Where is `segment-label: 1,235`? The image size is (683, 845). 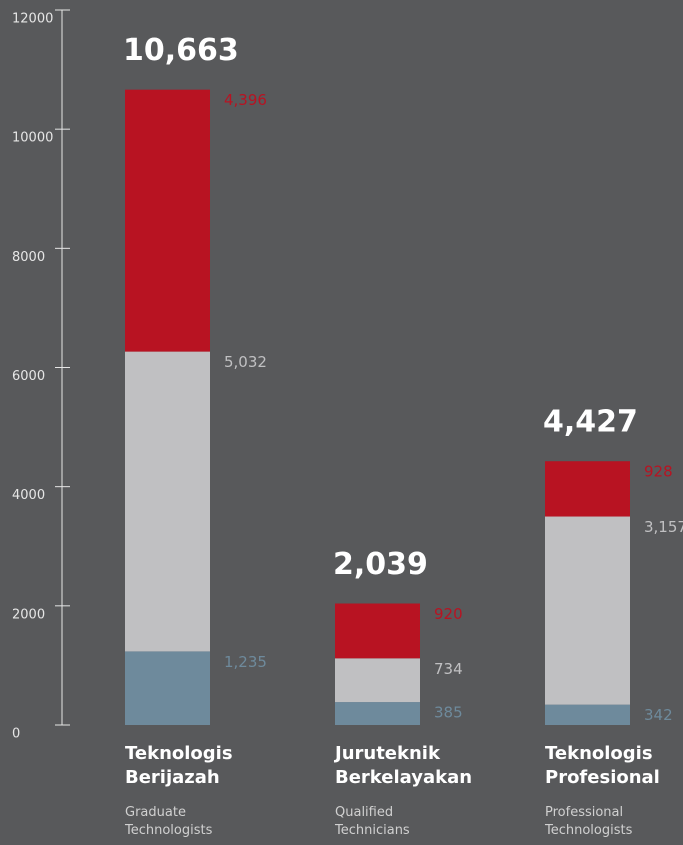 segment-label: 1,235 is located at coordinates (245, 662).